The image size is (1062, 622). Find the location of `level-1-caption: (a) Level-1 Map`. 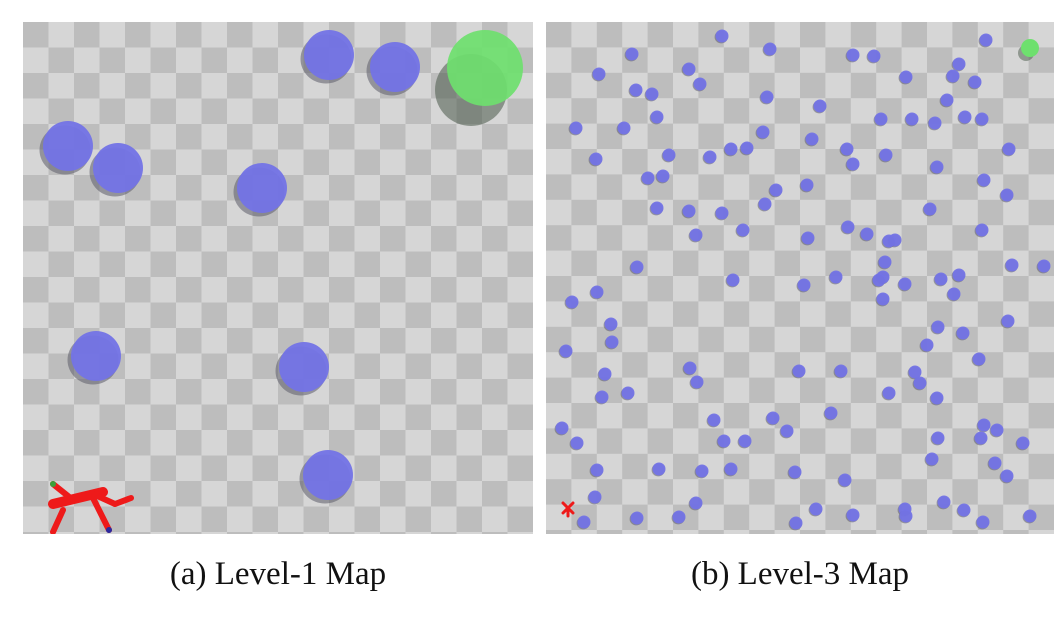

level-1-caption: (a) Level-1 Map is located at coordinates (278, 574).